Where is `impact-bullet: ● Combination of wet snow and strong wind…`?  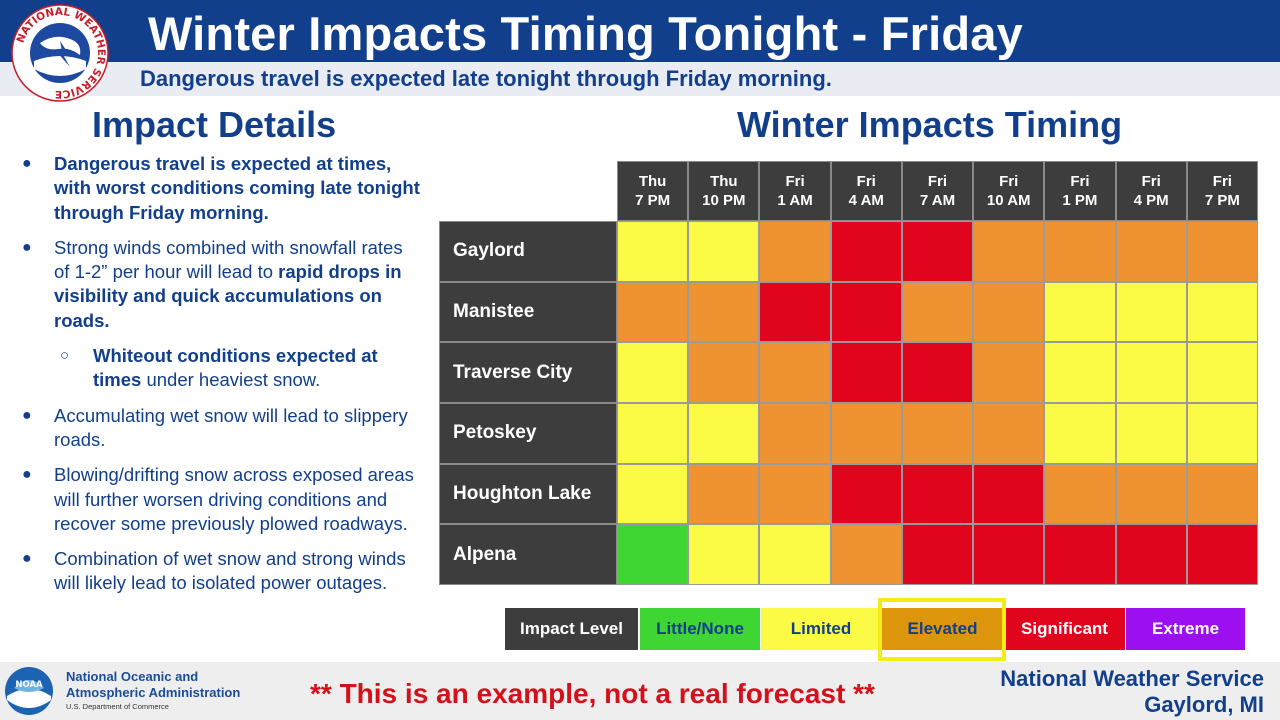 impact-bullet: ● Combination of wet snow and strong wind… is located at coordinates (220, 571).